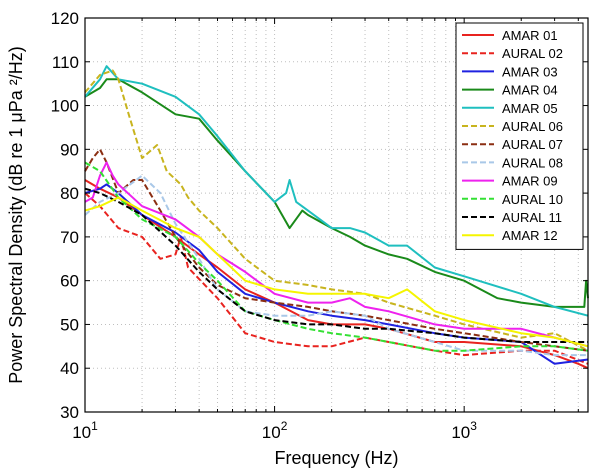 Image resolution: width=590 pixels, height=475 pixels. I want to click on y-tick-label: 60, so click(69, 281).